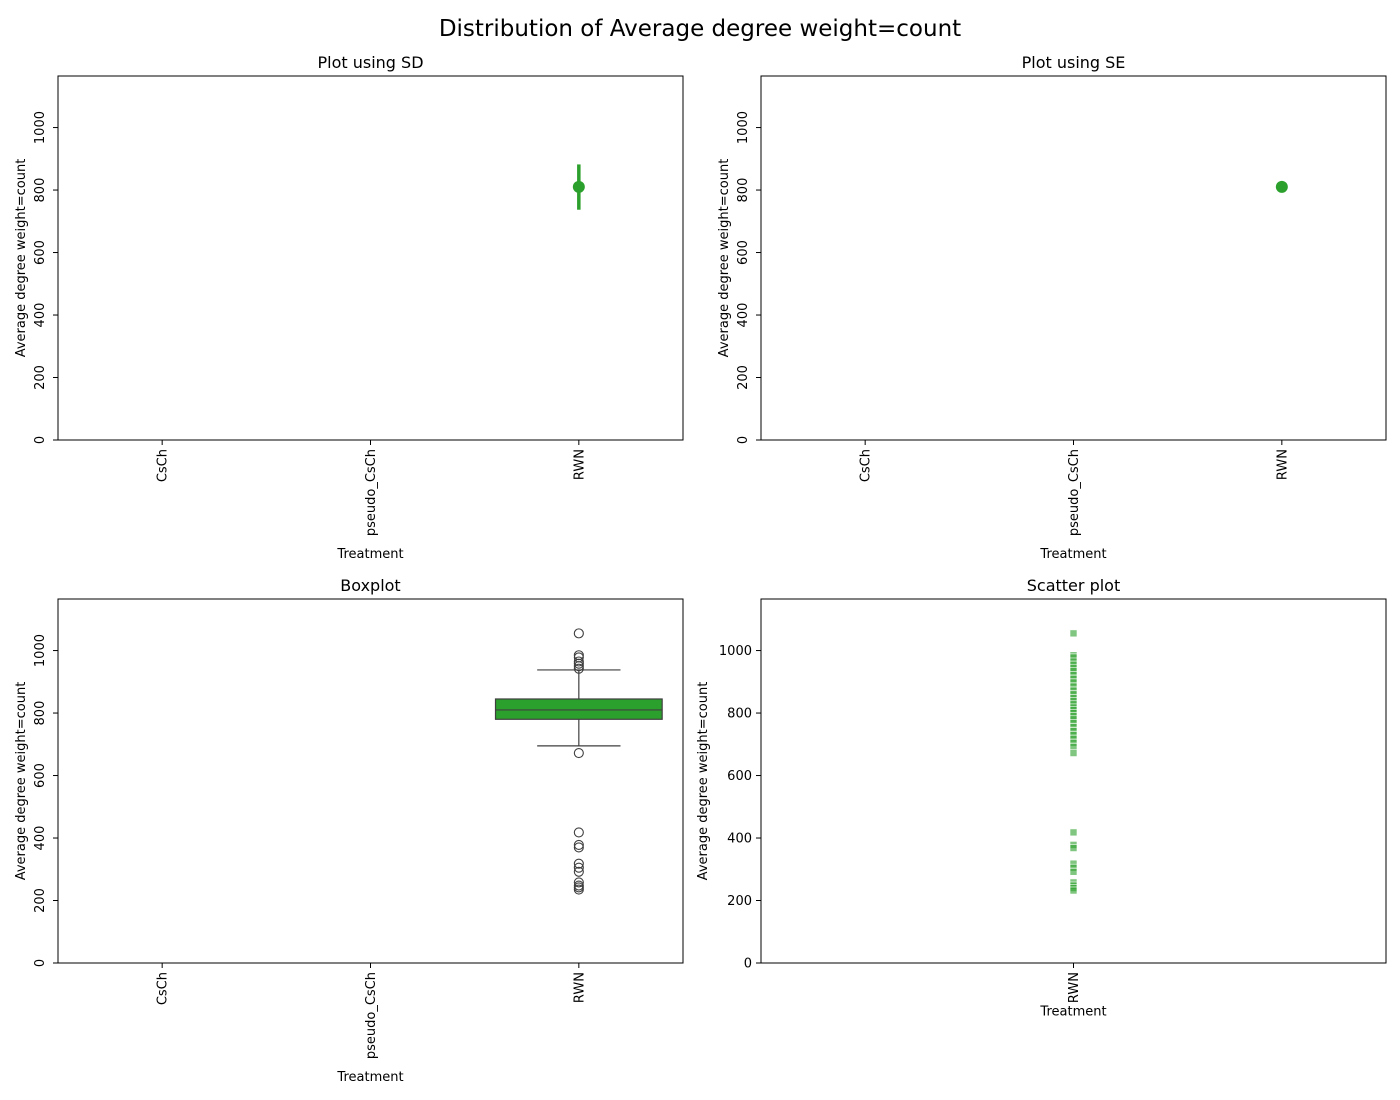 Image resolution: width=1400 pixels, height=1100 pixels. I want to click on panel-title: Plot using SD, so click(370, 62).